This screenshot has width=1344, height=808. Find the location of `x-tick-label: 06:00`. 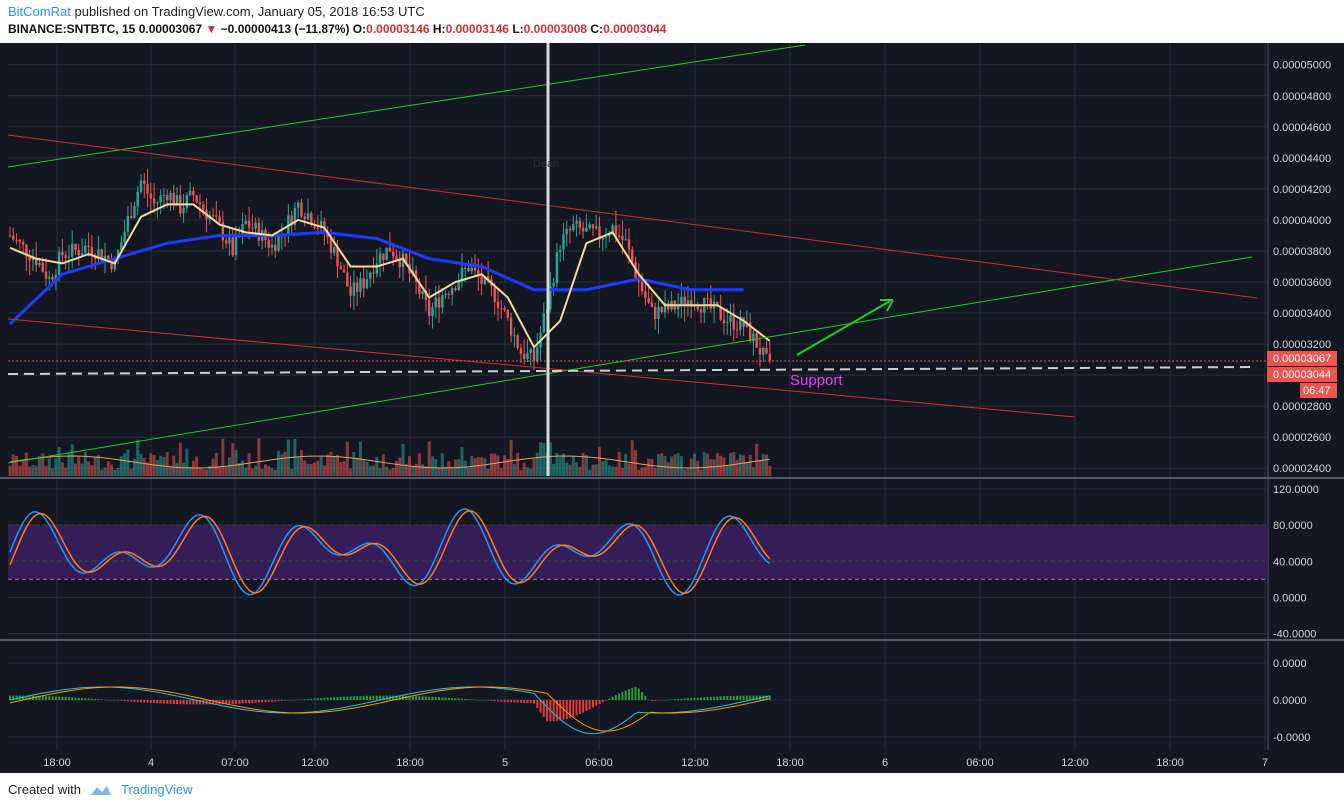

x-tick-label: 06:00 is located at coordinates (599, 763).